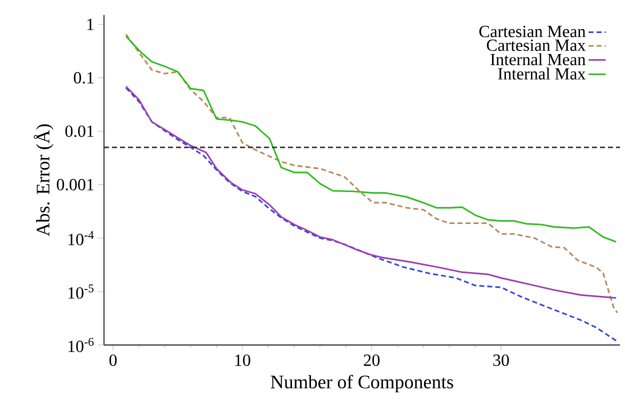  What do you see at coordinates (536, 45) in the screenshot?
I see `legend-label: Cartesian Max` at bounding box center [536, 45].